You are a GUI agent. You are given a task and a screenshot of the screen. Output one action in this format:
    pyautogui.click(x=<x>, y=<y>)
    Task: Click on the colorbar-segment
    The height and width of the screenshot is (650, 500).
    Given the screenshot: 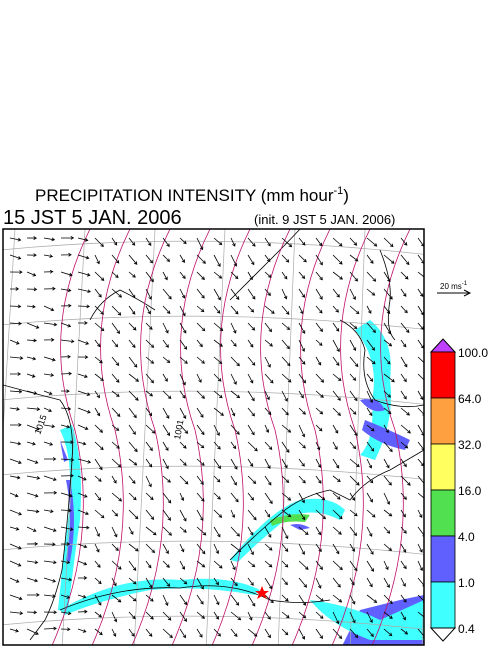 What is the action you would take?
    pyautogui.click(x=443, y=375)
    